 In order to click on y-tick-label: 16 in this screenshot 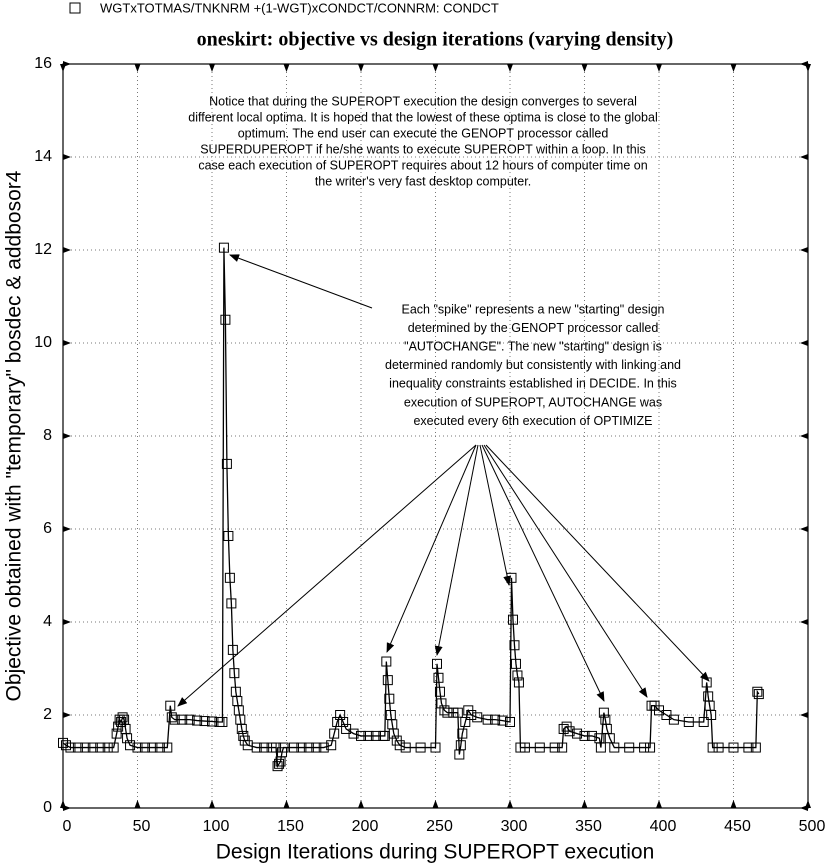, I will do `click(43, 63)`.